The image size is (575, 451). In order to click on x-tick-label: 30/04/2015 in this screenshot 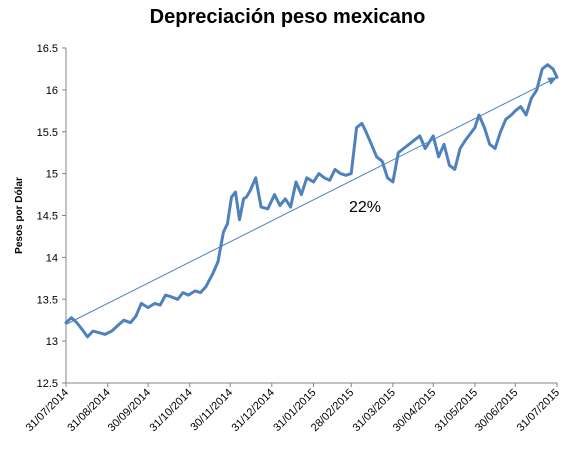, I will do `click(414, 410)`.